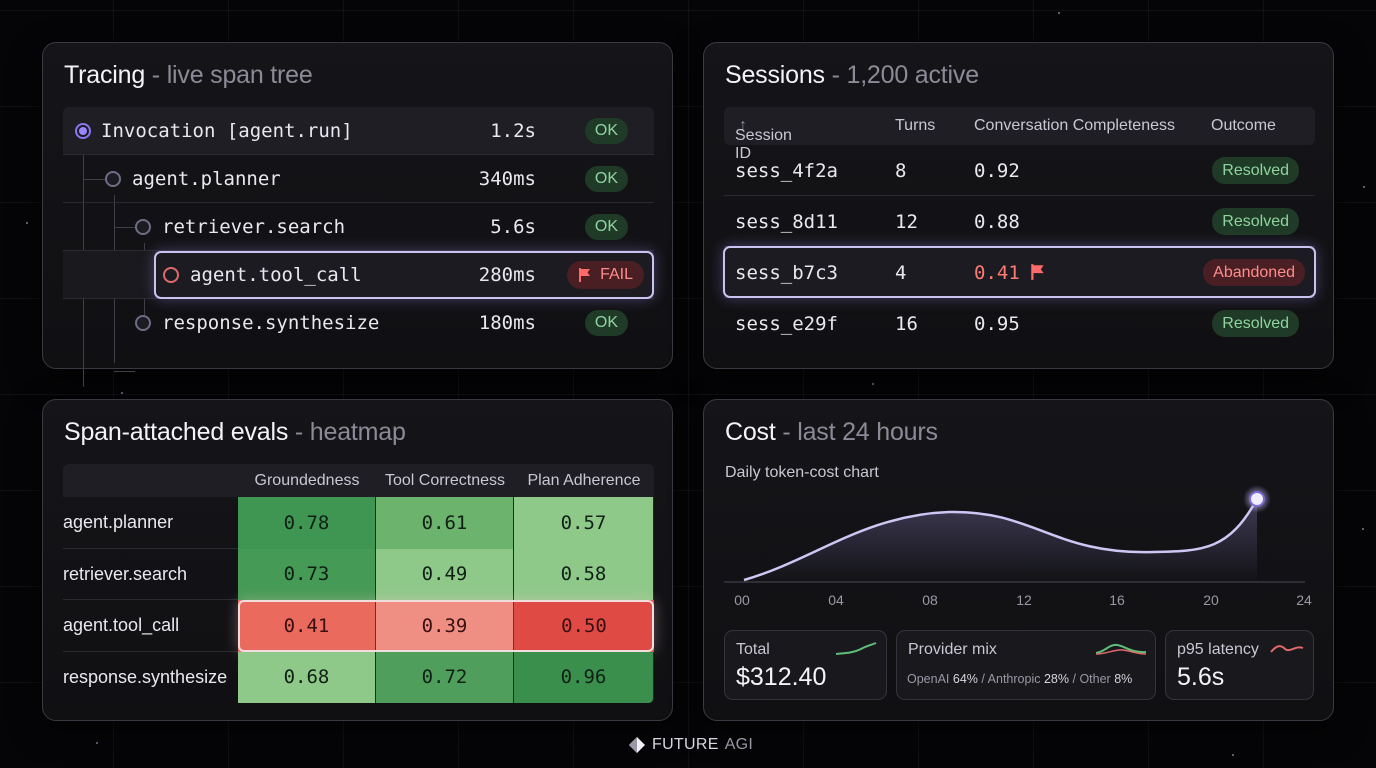  I want to click on heatmap-row-label: response.synthesize, so click(145, 676).